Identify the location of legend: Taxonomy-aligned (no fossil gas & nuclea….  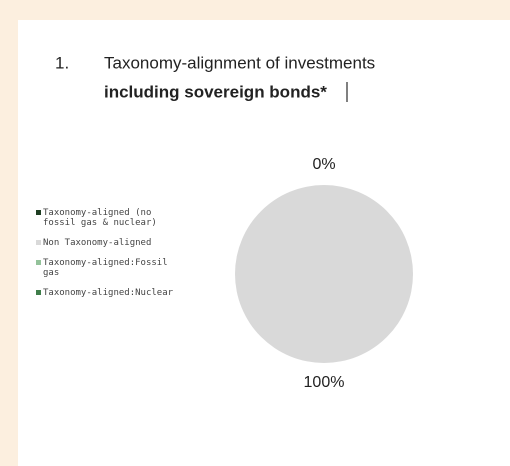
(111, 258).